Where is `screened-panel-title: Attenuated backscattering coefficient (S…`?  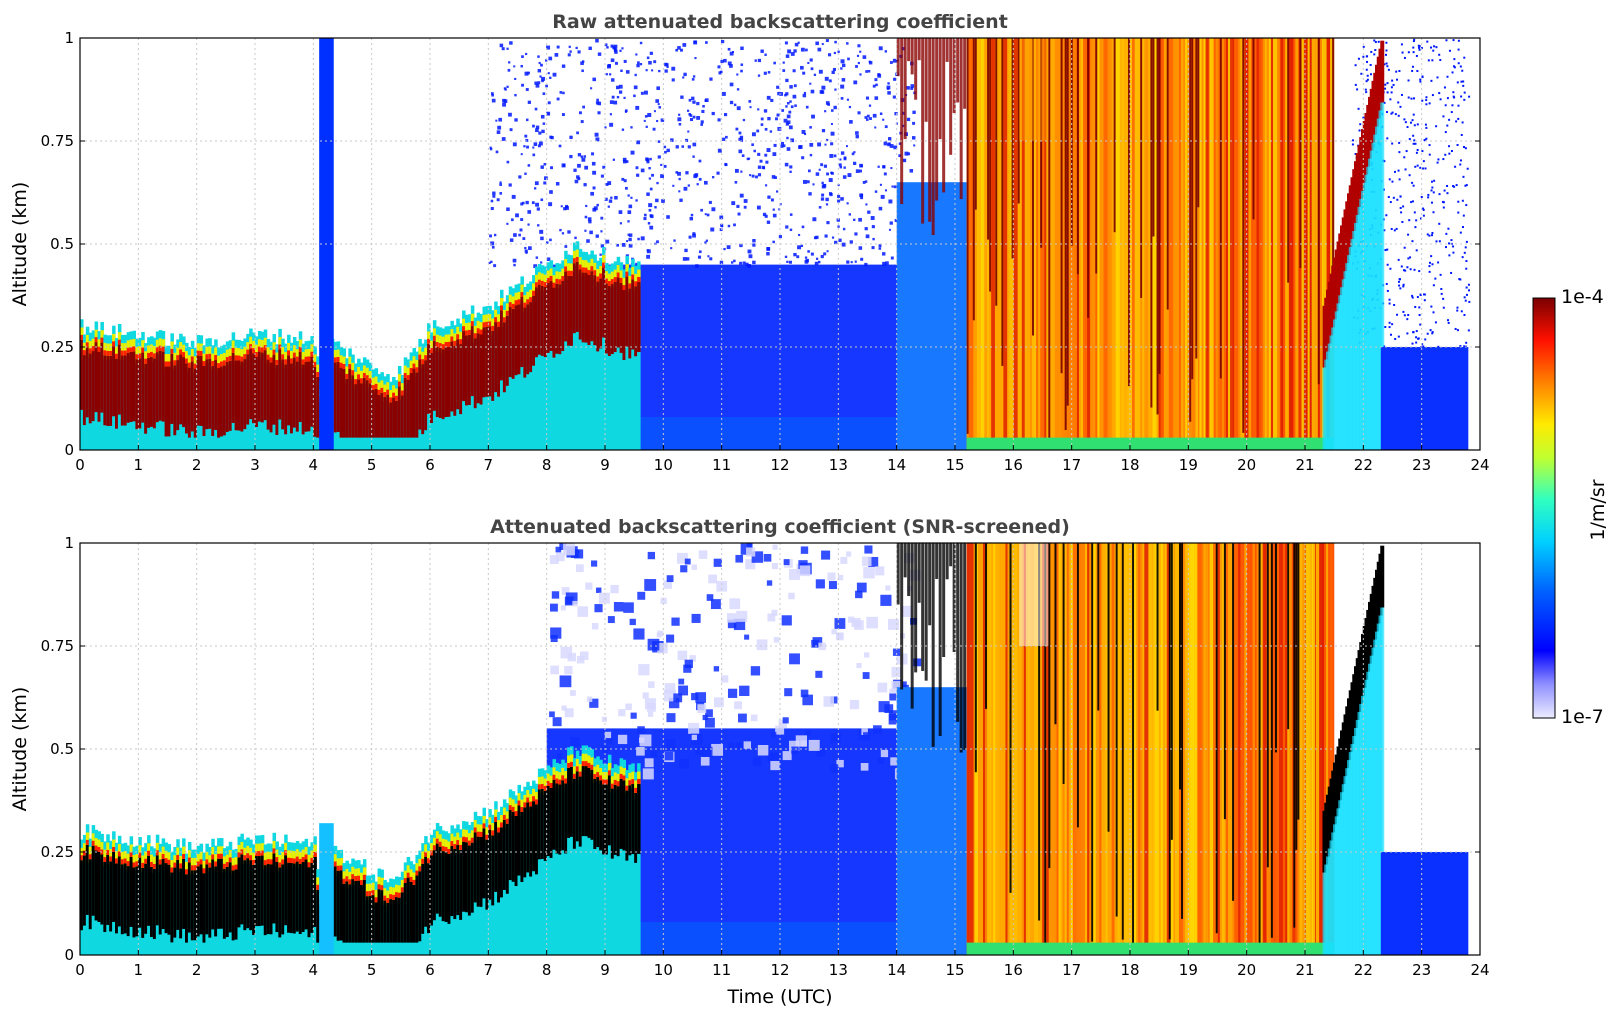 screened-panel-title: Attenuated backscattering coefficient (S… is located at coordinates (780, 527).